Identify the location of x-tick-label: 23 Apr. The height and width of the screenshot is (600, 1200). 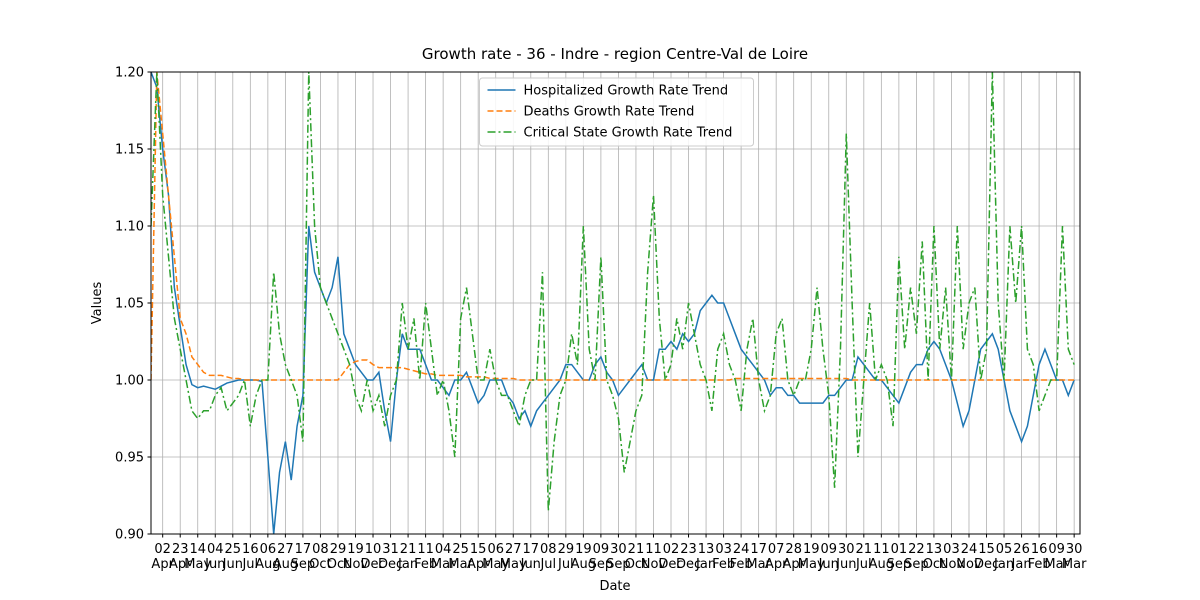
(180, 557).